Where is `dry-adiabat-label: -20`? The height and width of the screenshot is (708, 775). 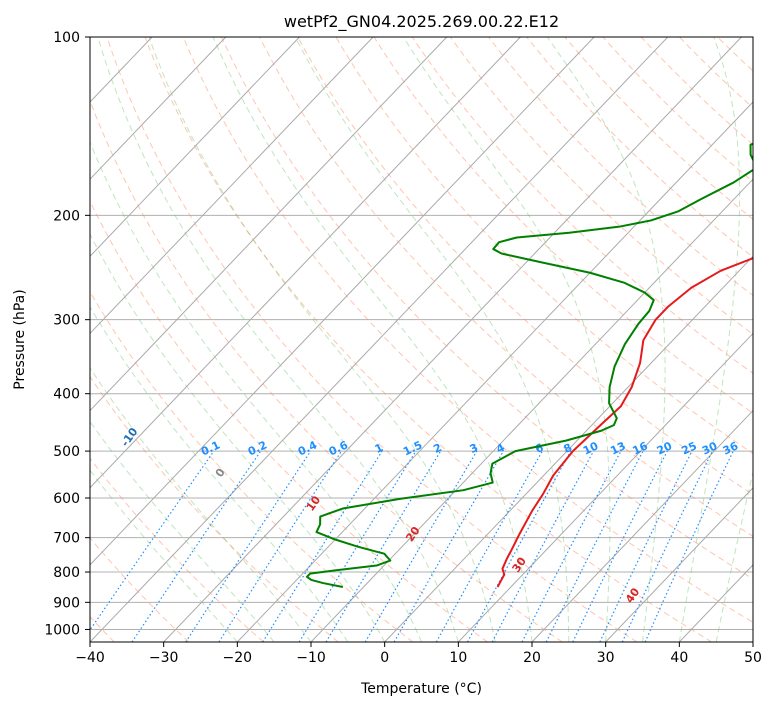 dry-adiabat-label: -20 is located at coordinates (43, 397).